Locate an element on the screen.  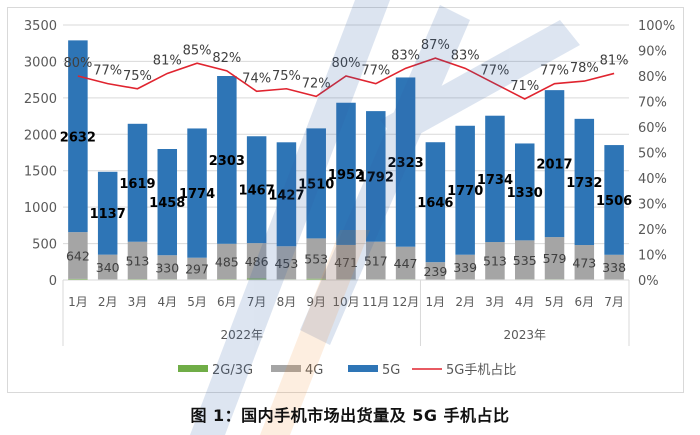
data-label-5g: 1506 is located at coordinates (614, 201).